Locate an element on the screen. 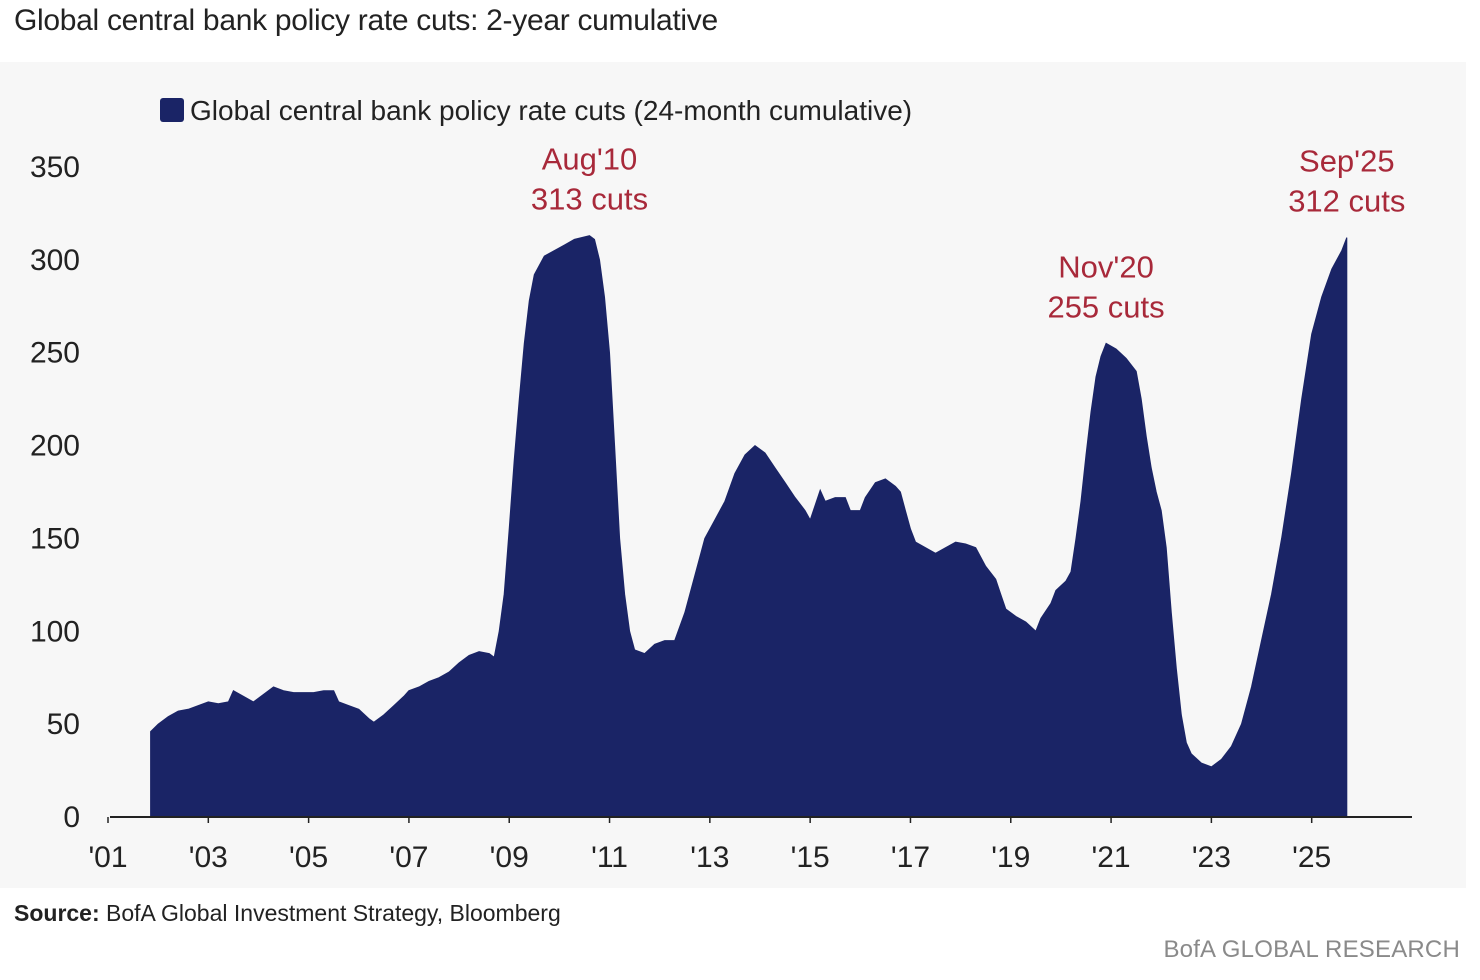 This screenshot has height=980, width=1480. x-tick-label: '23 is located at coordinates (1211, 857).